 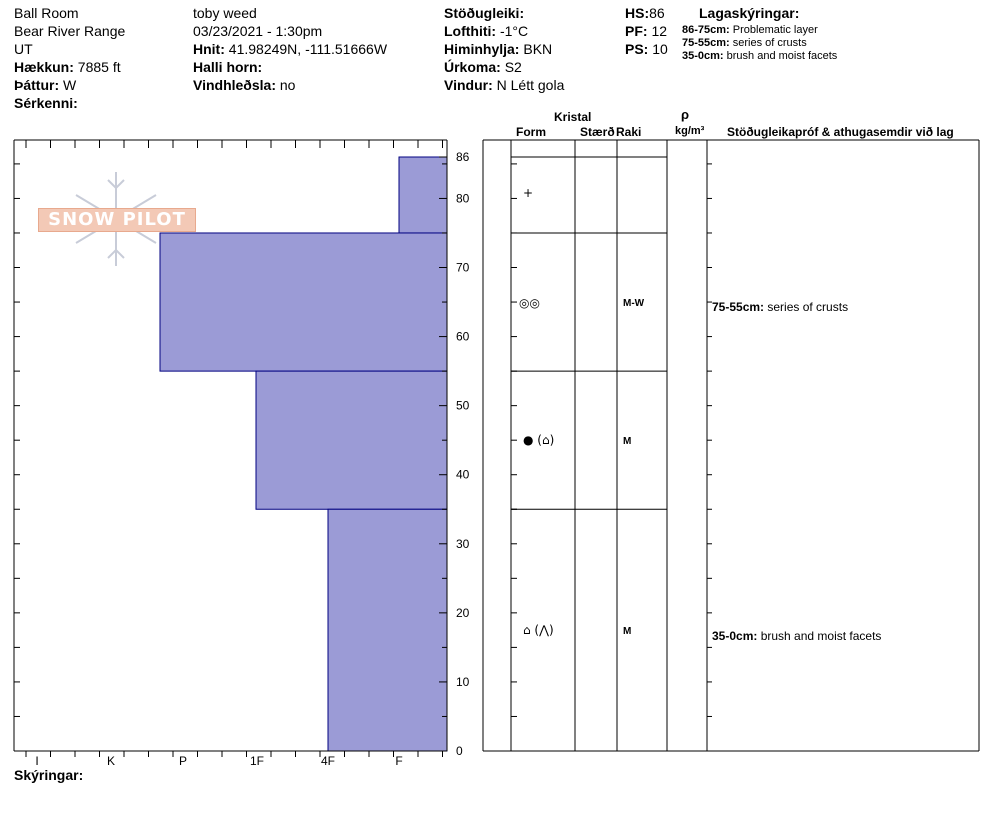 I want to click on depth-tick-label: 40, so click(x=463, y=475).